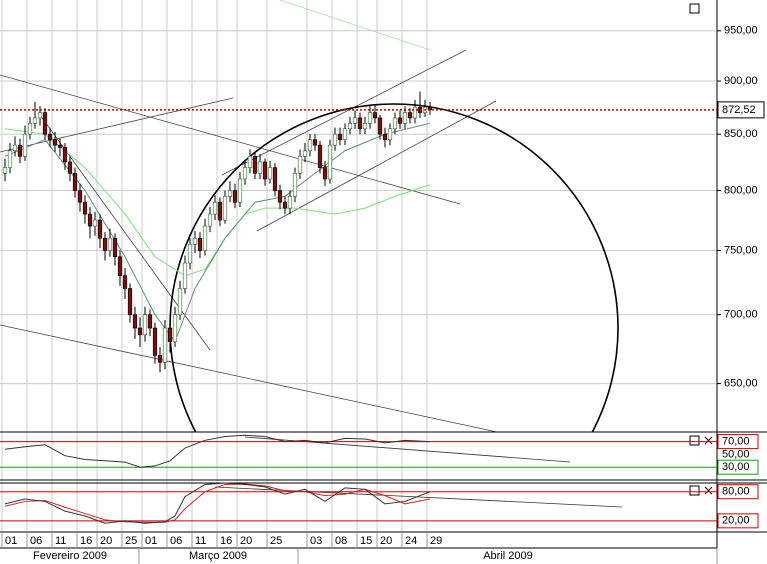  What do you see at coordinates (741, 31) in the screenshot?
I see `y-tick-label: 950,00` at bounding box center [741, 31].